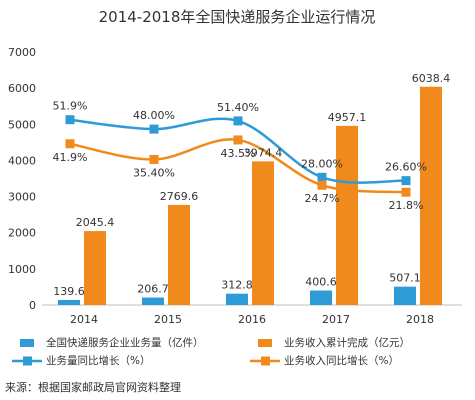 This screenshot has width=475, height=400. I want to click on x-tick-label: 2014, so click(84, 319).